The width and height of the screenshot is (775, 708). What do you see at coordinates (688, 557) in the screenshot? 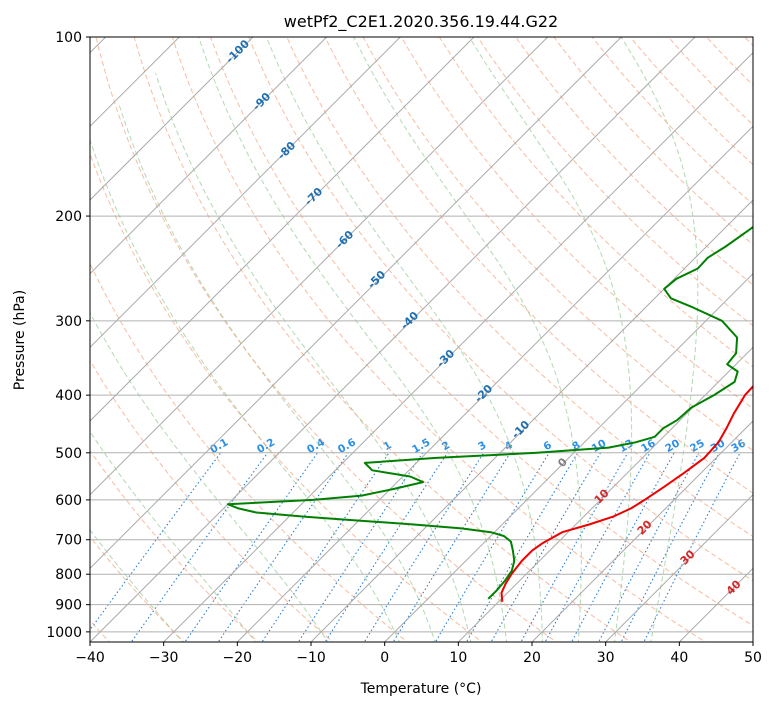
I see `adiabat-label: 30` at bounding box center [688, 557].